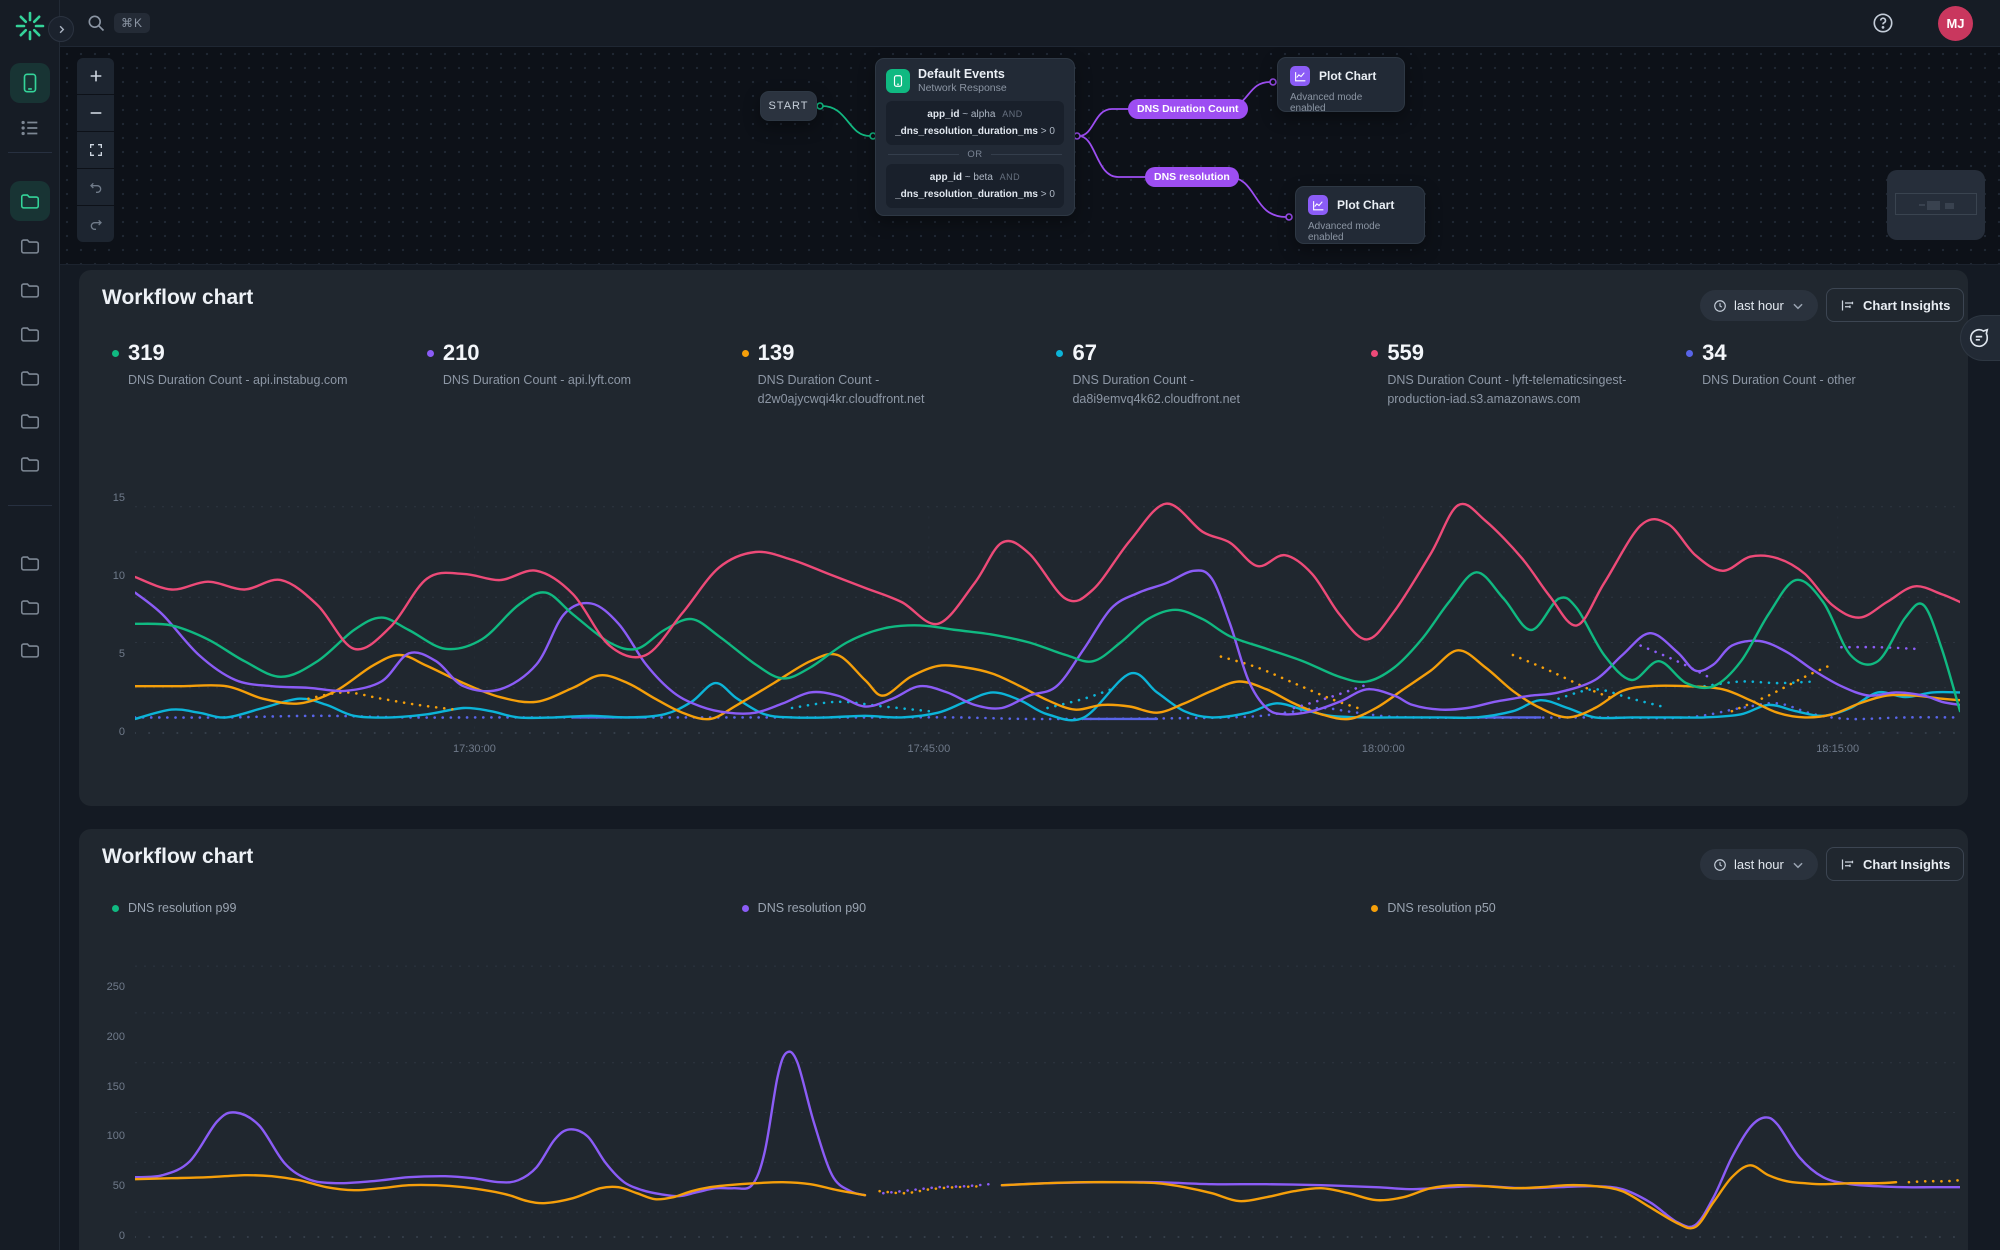 This screenshot has height=1250, width=2000. Describe the element at coordinates (118, 576) in the screenshot. I see `y-axis-tick: 10` at that location.